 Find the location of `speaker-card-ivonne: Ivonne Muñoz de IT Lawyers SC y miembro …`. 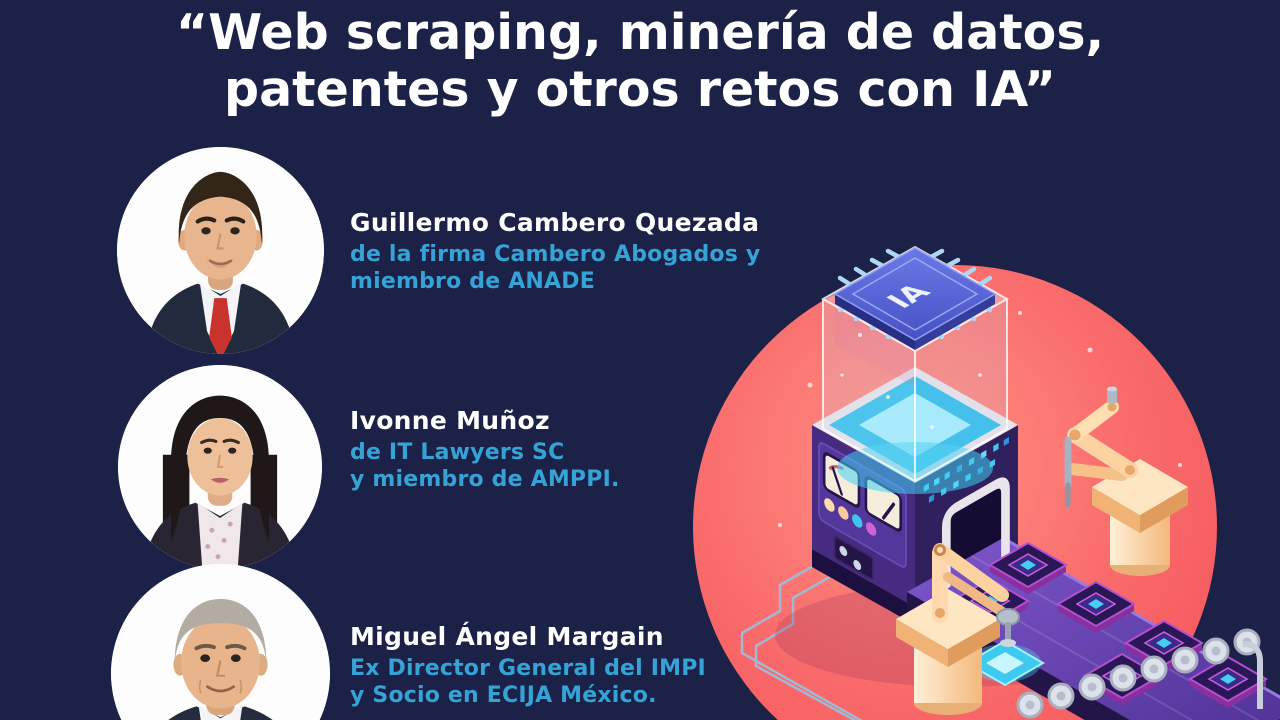

speaker-card-ivonne: Ivonne Muñoz de IT Lawyers SC y miembro … is located at coordinates (485, 450).